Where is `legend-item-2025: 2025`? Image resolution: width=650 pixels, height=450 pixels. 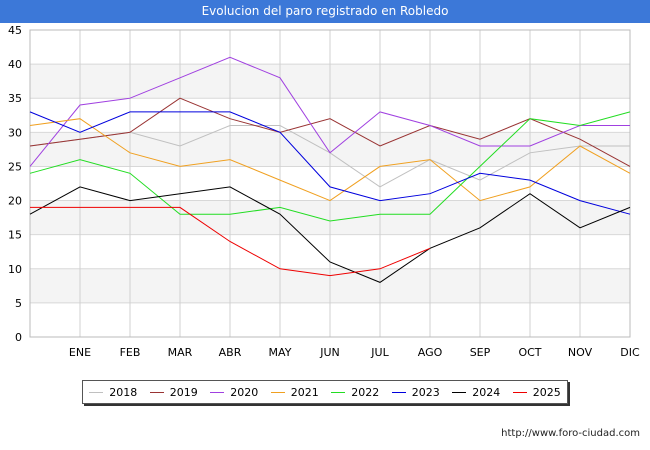 legend-item-2025: 2025 is located at coordinates (536, 392).